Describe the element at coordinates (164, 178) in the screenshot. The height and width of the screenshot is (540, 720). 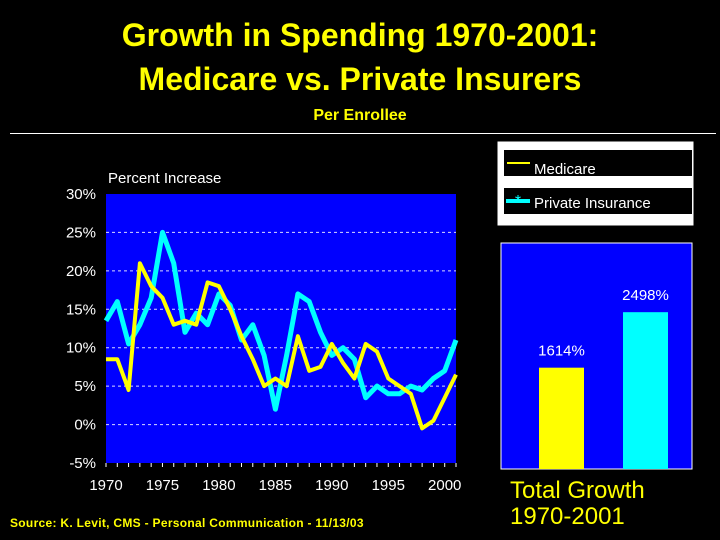
I see `line-chart-title: Percent Increase` at that location.